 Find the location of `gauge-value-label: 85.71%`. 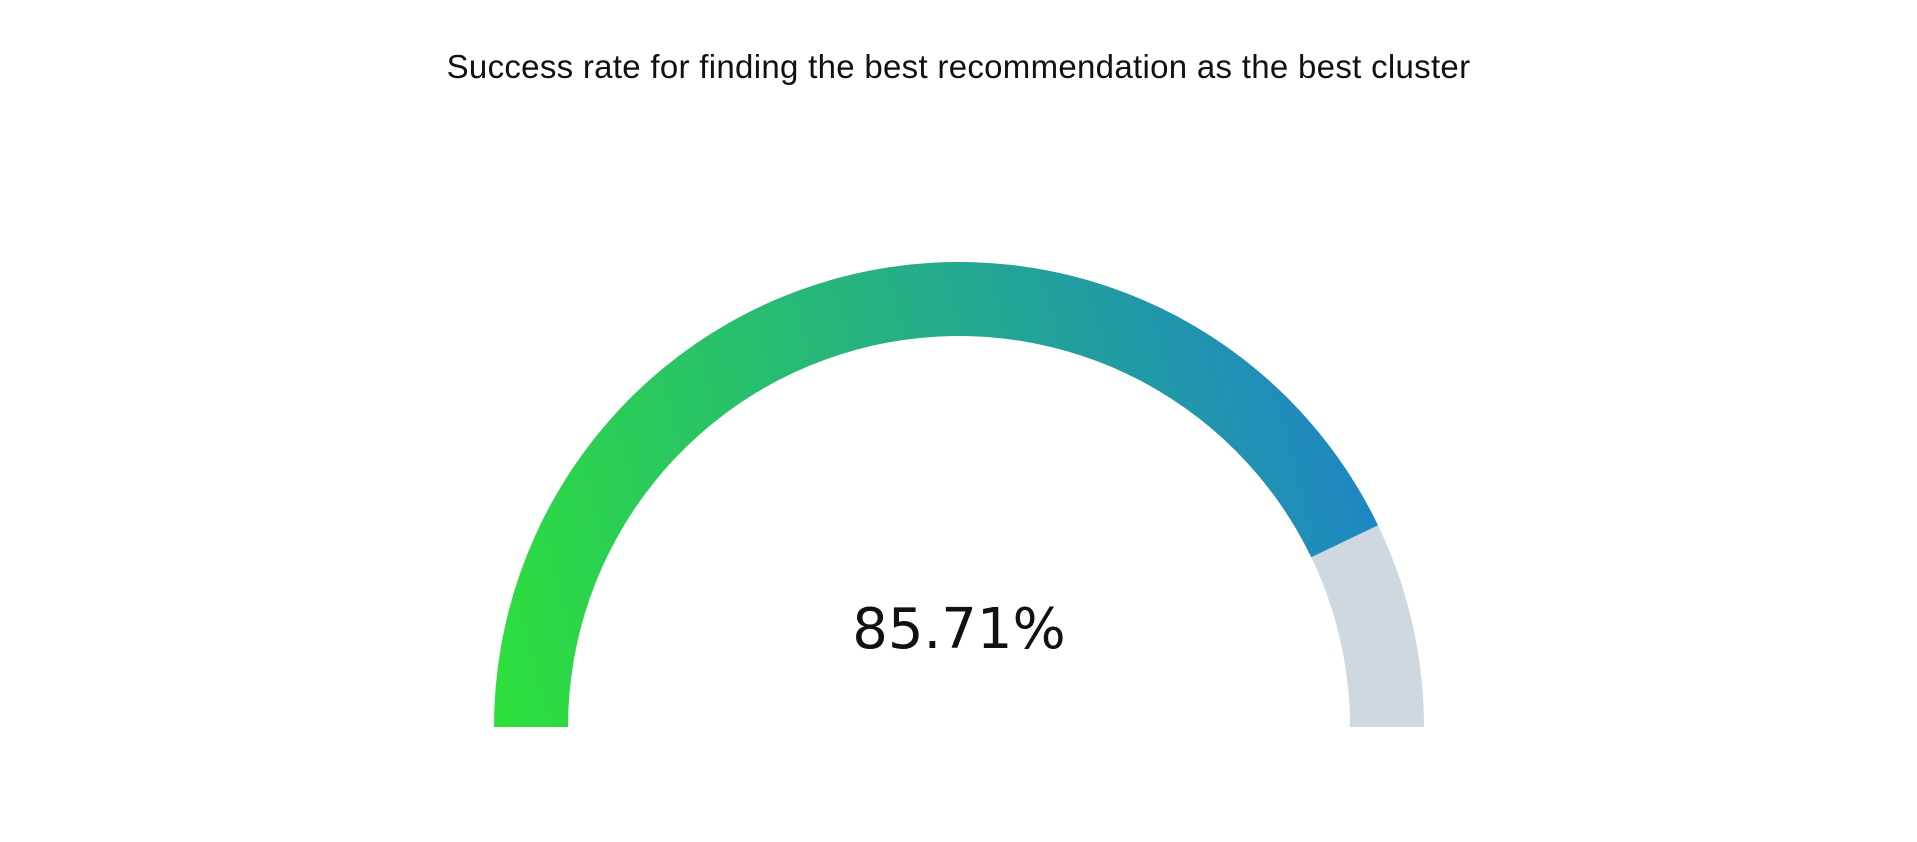

gauge-value-label: 85.71% is located at coordinates (959, 629).